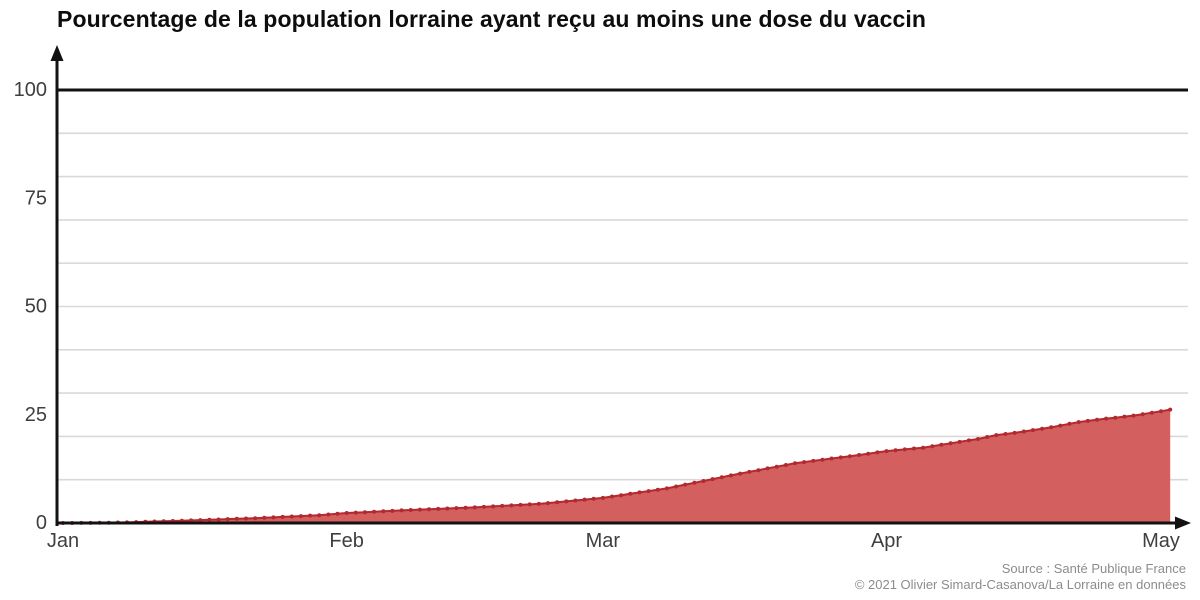 The height and width of the screenshot is (600, 1200). What do you see at coordinates (1183, 523) in the screenshot?
I see `x-axis-arrow-icon` at bounding box center [1183, 523].